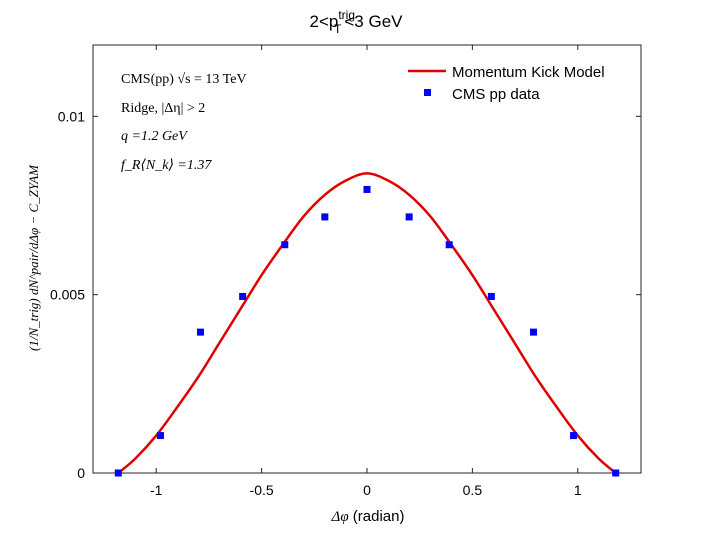 Image resolution: width=711 pixels, height=533 pixels. I want to click on legend: Momentum Kick Model CMS pp data, so click(506, 83).